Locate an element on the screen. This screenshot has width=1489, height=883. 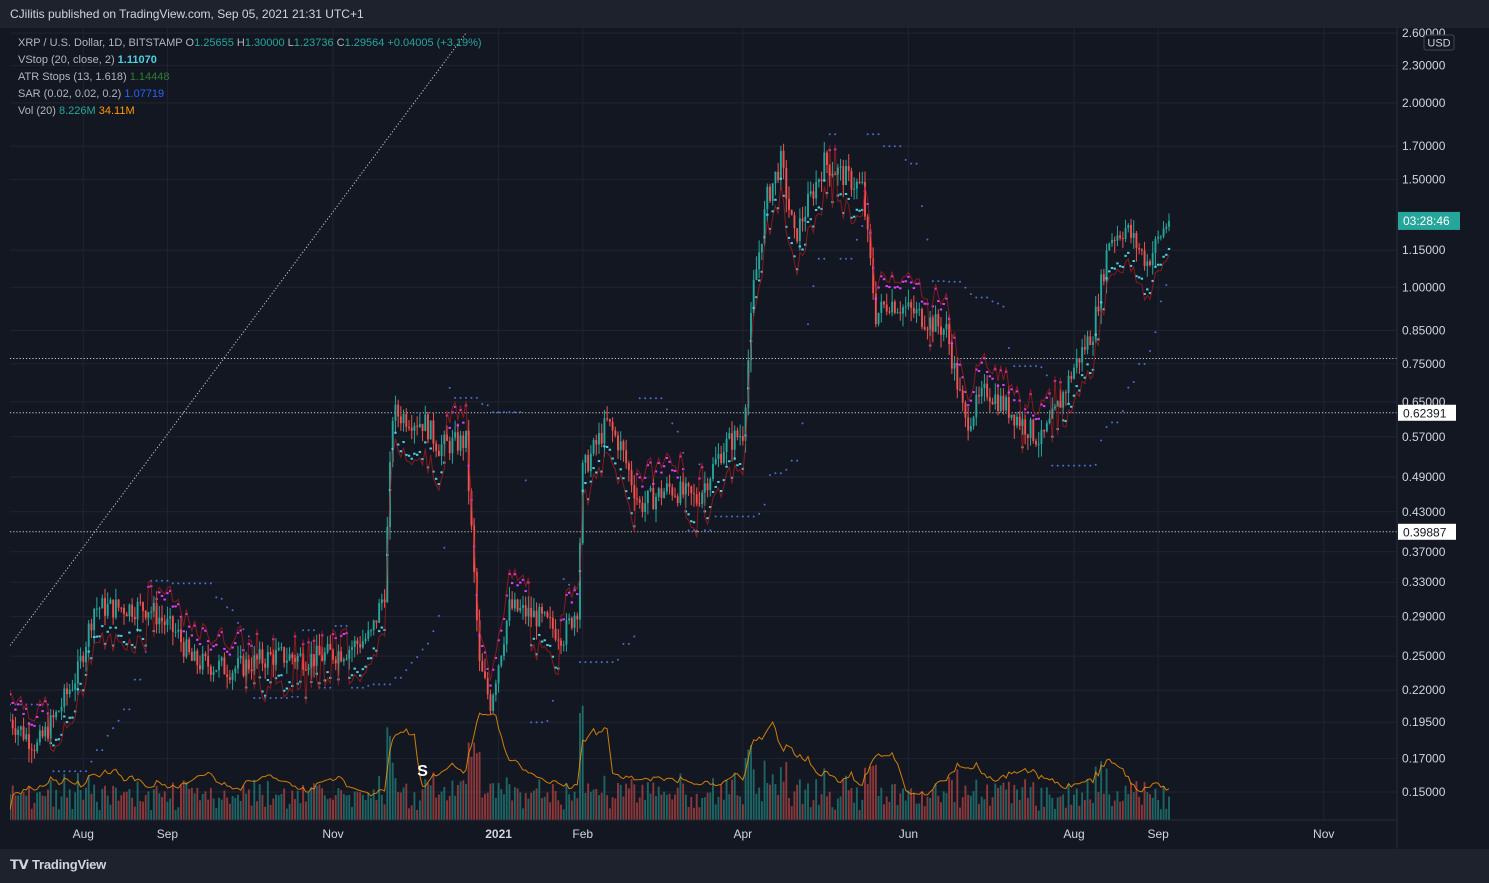
x-tick-label: Nov is located at coordinates (1323, 834).